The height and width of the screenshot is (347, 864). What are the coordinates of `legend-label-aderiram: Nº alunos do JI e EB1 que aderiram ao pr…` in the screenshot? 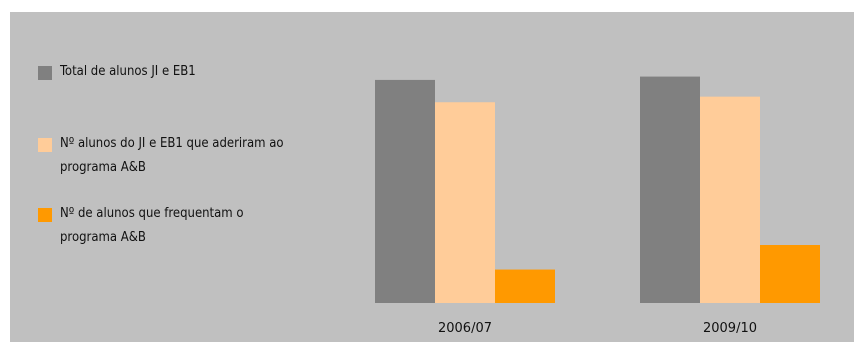 It's located at (172, 155).